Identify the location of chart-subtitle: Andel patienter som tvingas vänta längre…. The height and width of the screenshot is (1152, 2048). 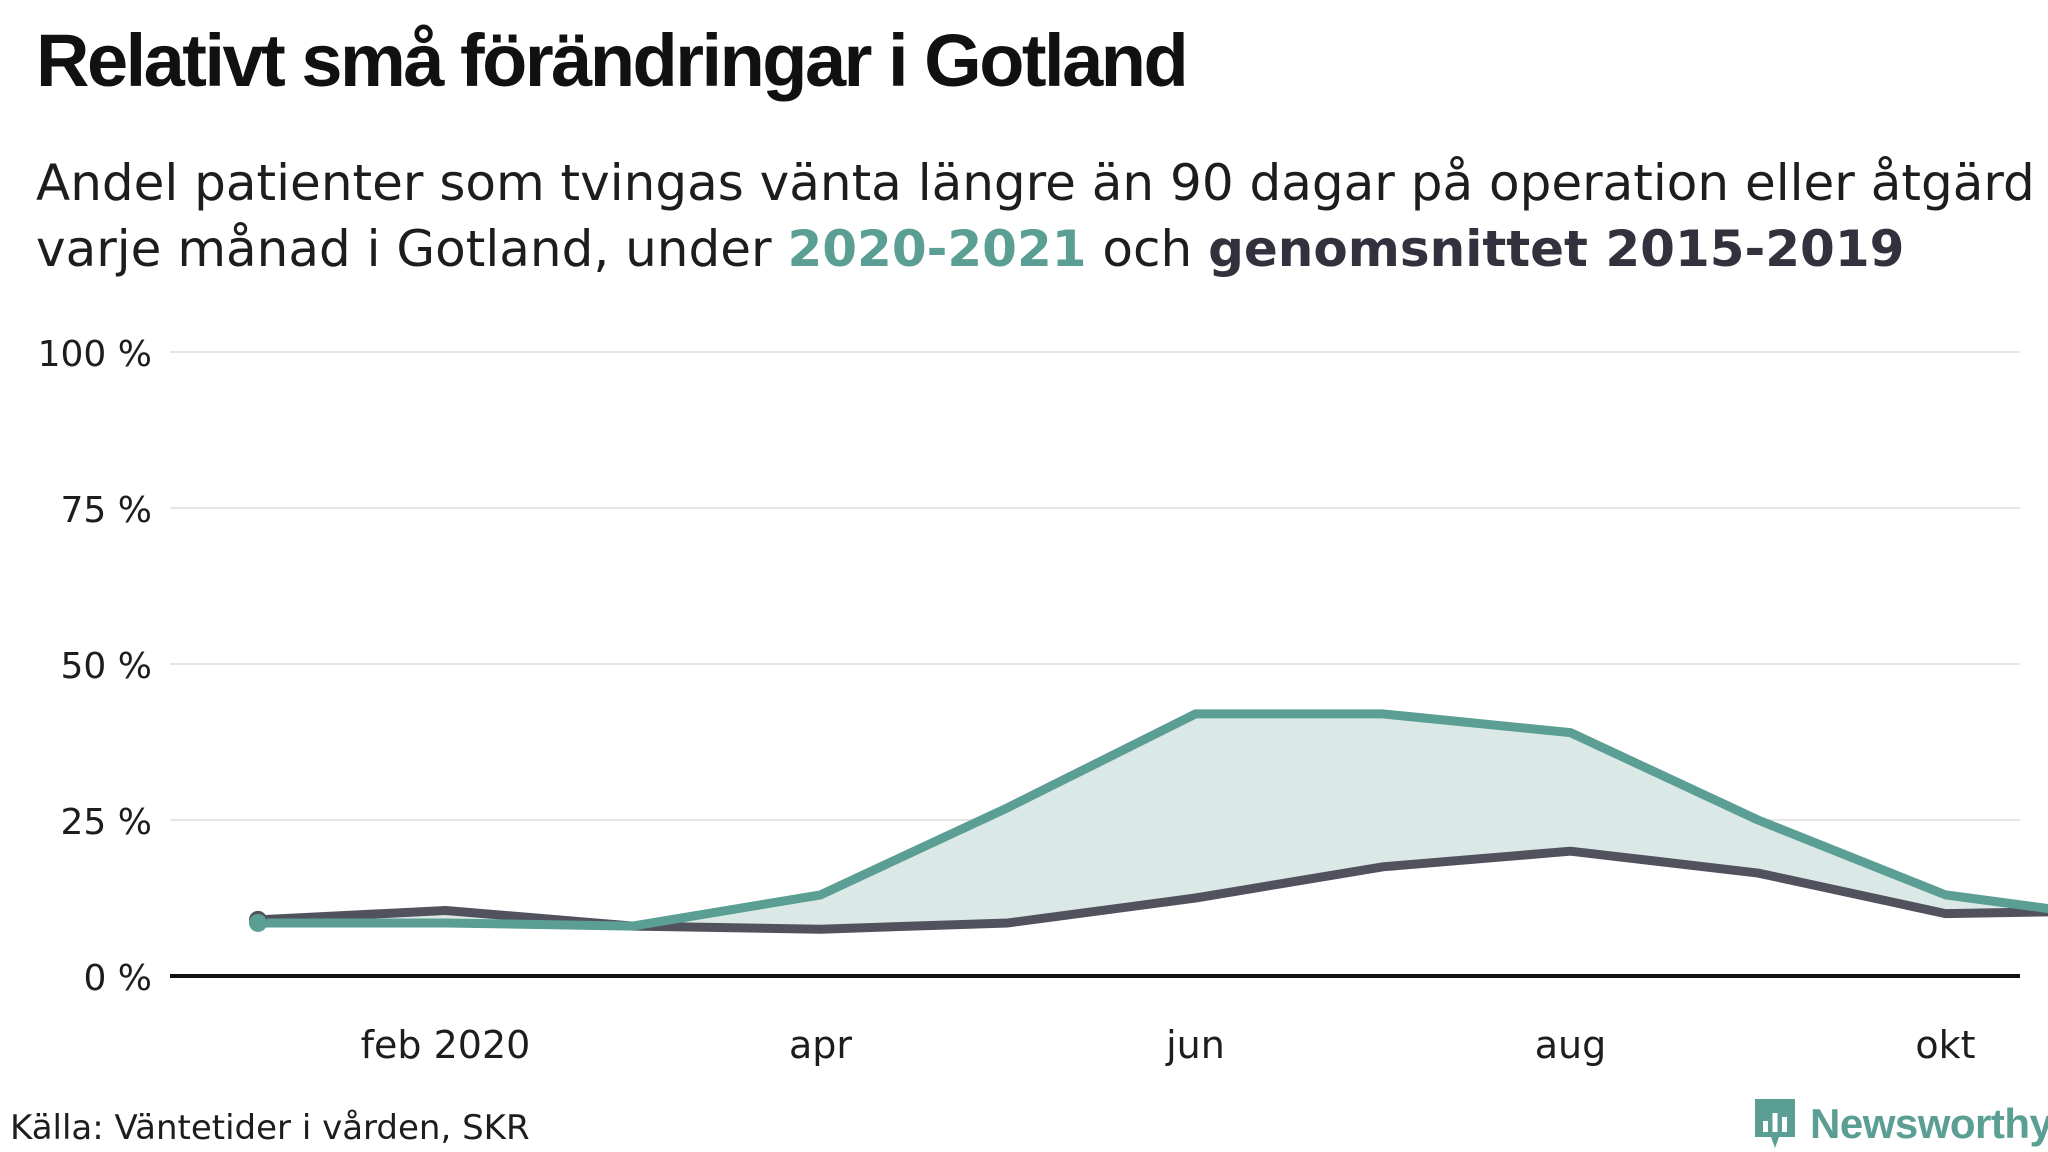
(1035, 216).